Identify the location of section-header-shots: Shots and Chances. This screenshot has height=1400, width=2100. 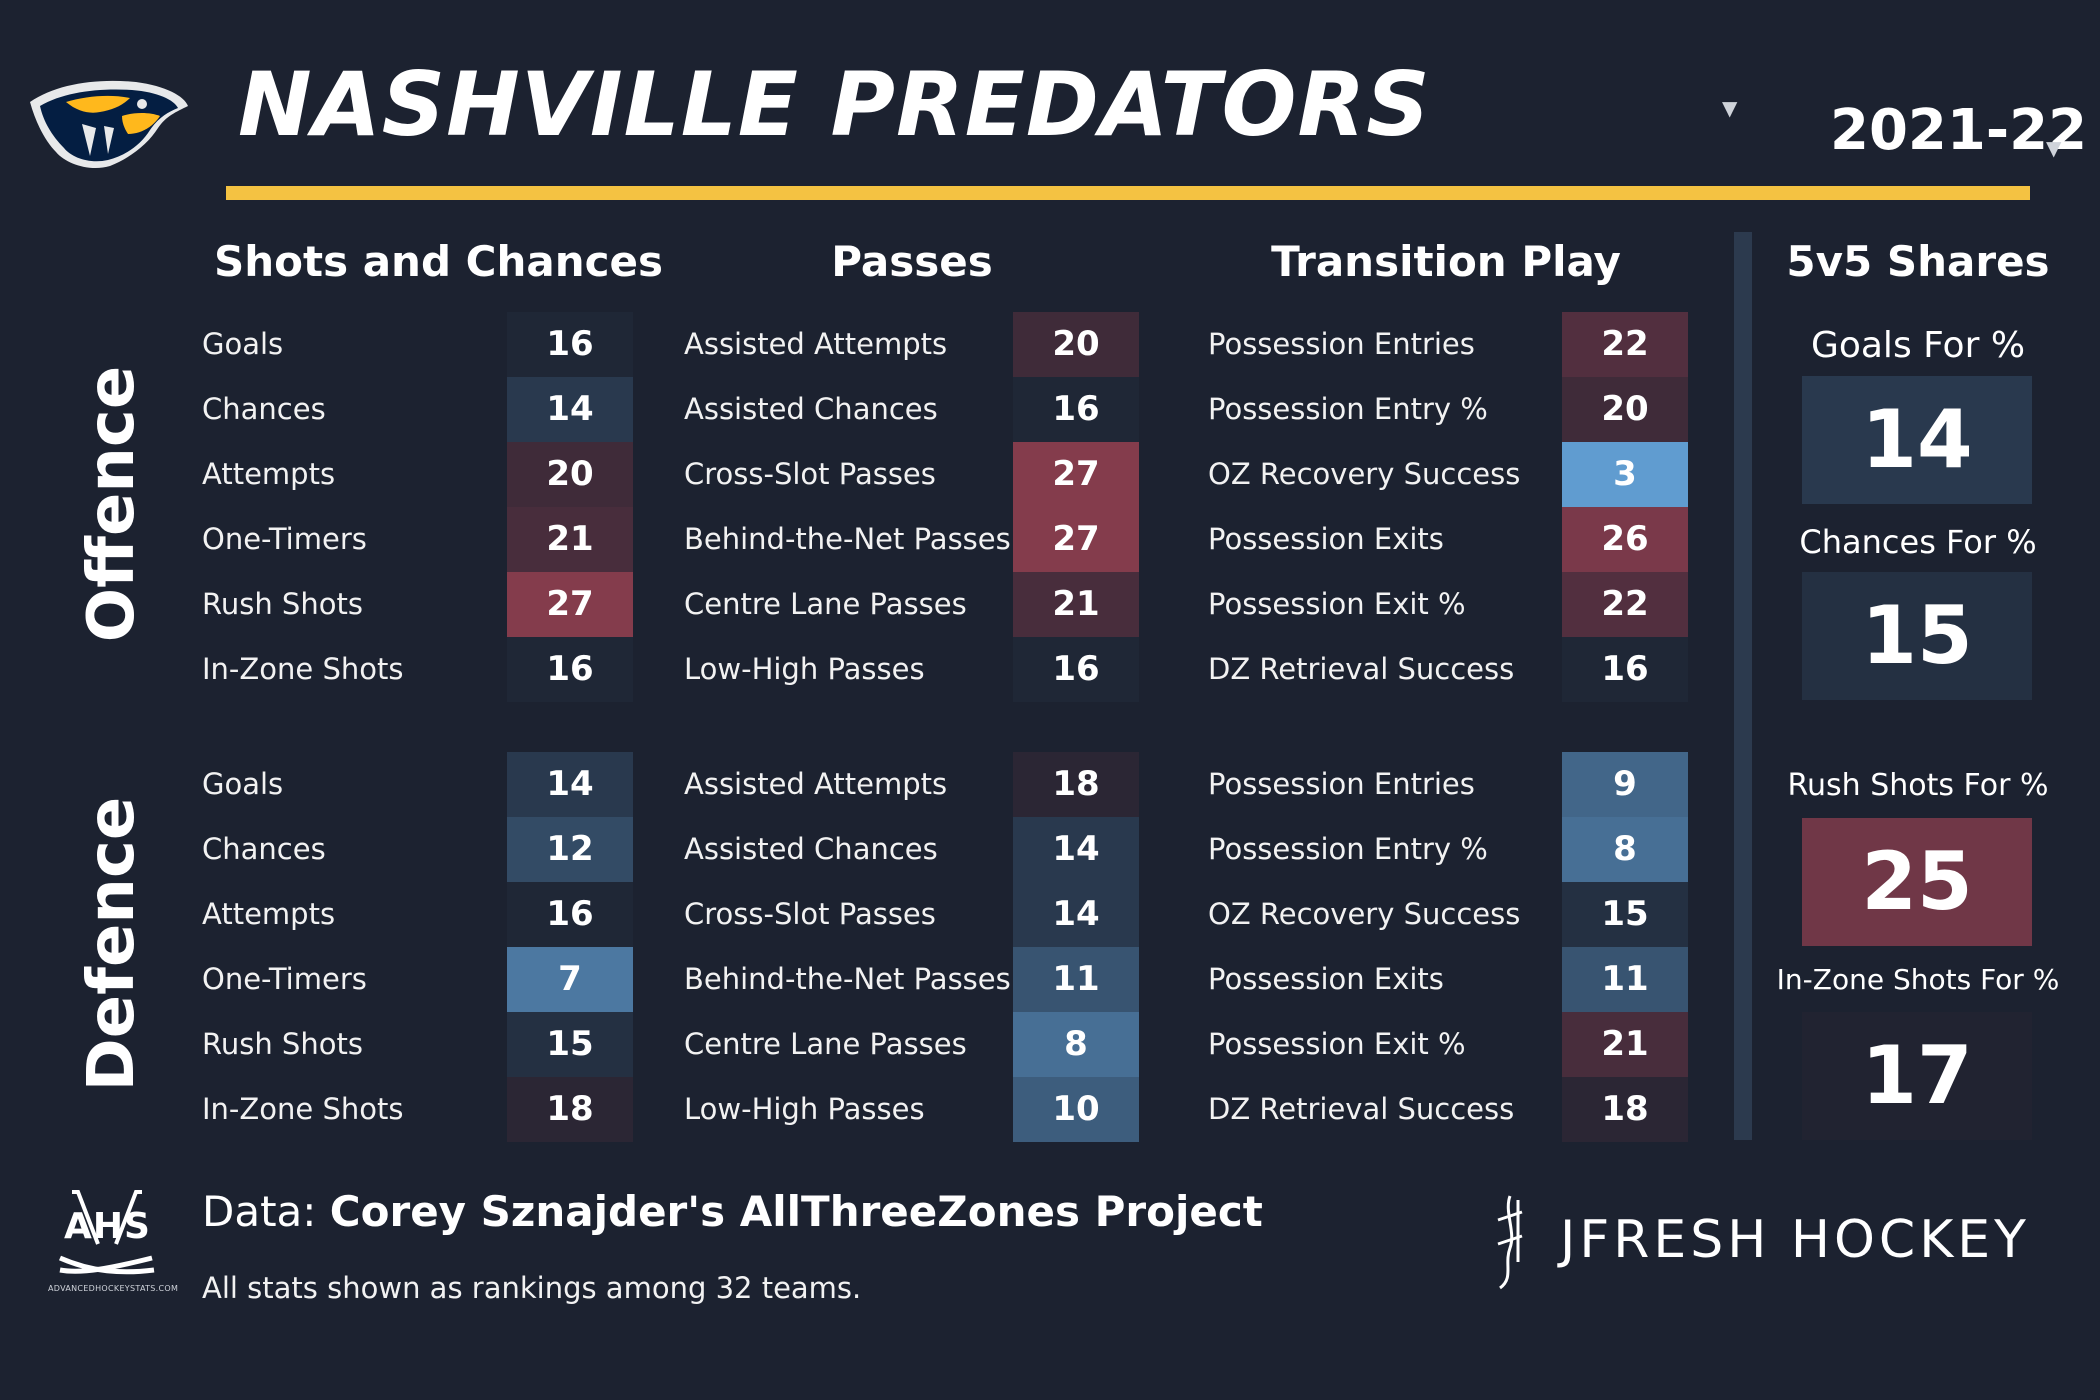
(438, 261).